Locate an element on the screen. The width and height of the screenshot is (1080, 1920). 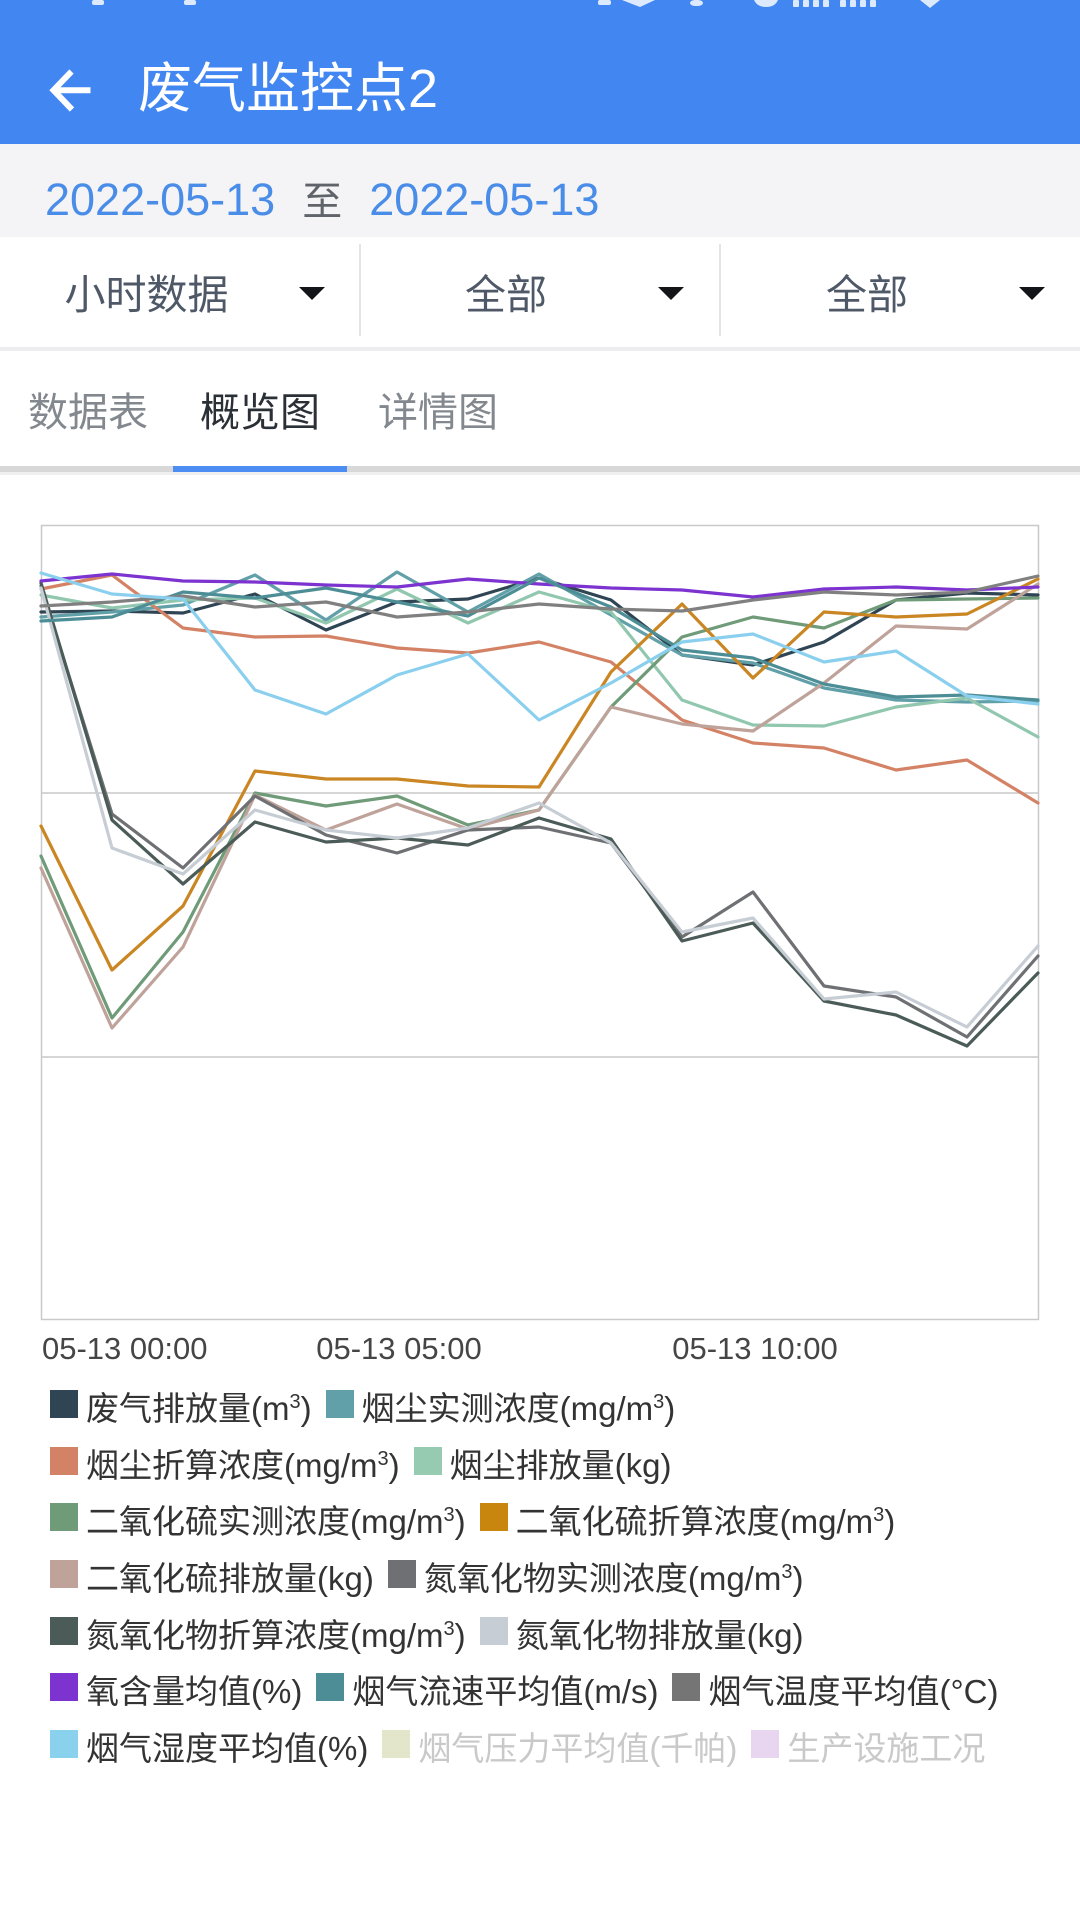
svg-text: 05-13 00:00 is located at coordinates (124, 1348).